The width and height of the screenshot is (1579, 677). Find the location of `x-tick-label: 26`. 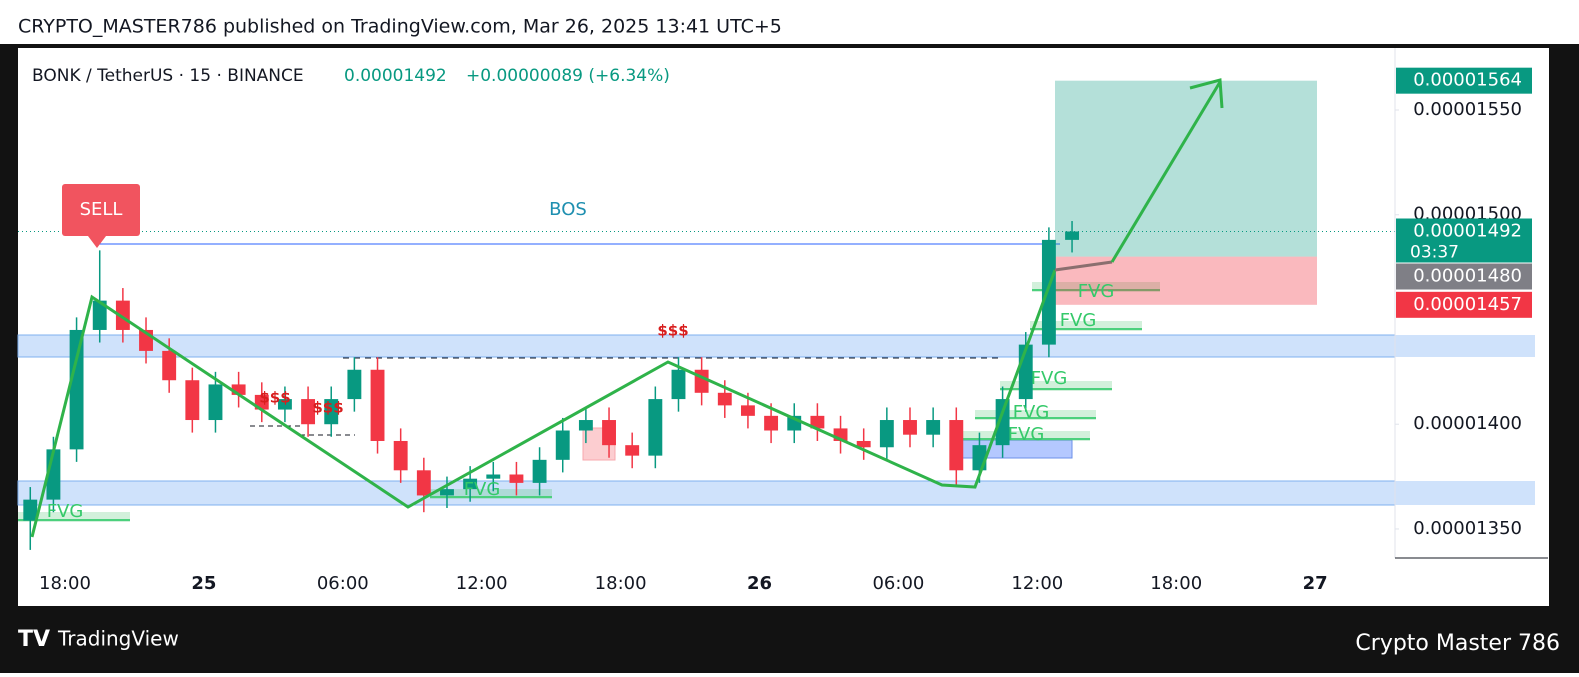

x-tick-label: 26 is located at coordinates (759, 583).